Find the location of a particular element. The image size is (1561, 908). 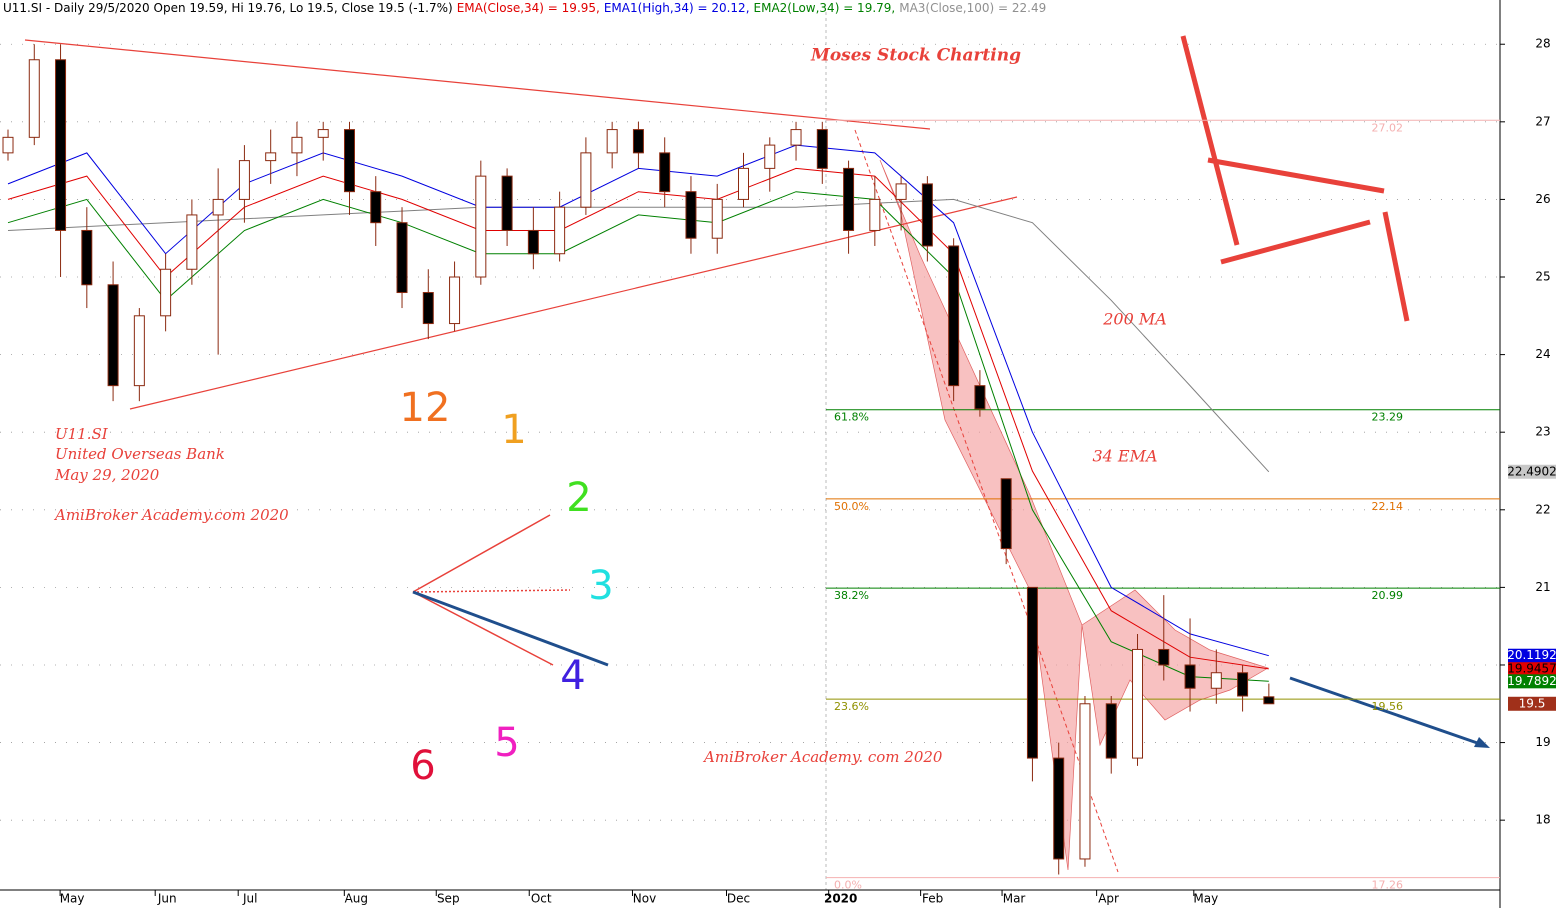

x-tick-label: May is located at coordinates (72, 899).